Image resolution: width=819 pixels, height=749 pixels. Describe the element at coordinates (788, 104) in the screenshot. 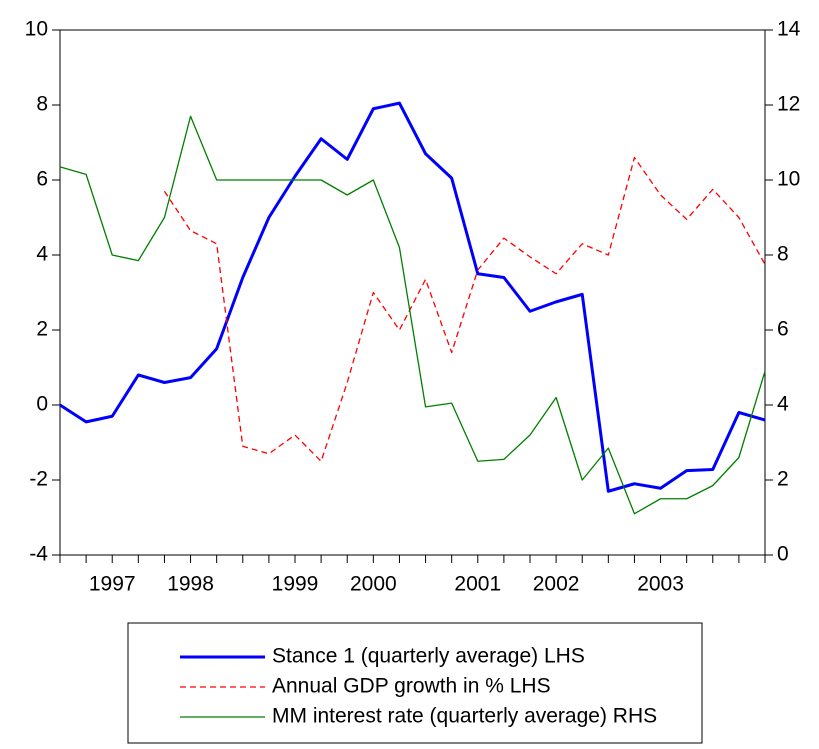

I see `y2-tick-label: 12` at that location.